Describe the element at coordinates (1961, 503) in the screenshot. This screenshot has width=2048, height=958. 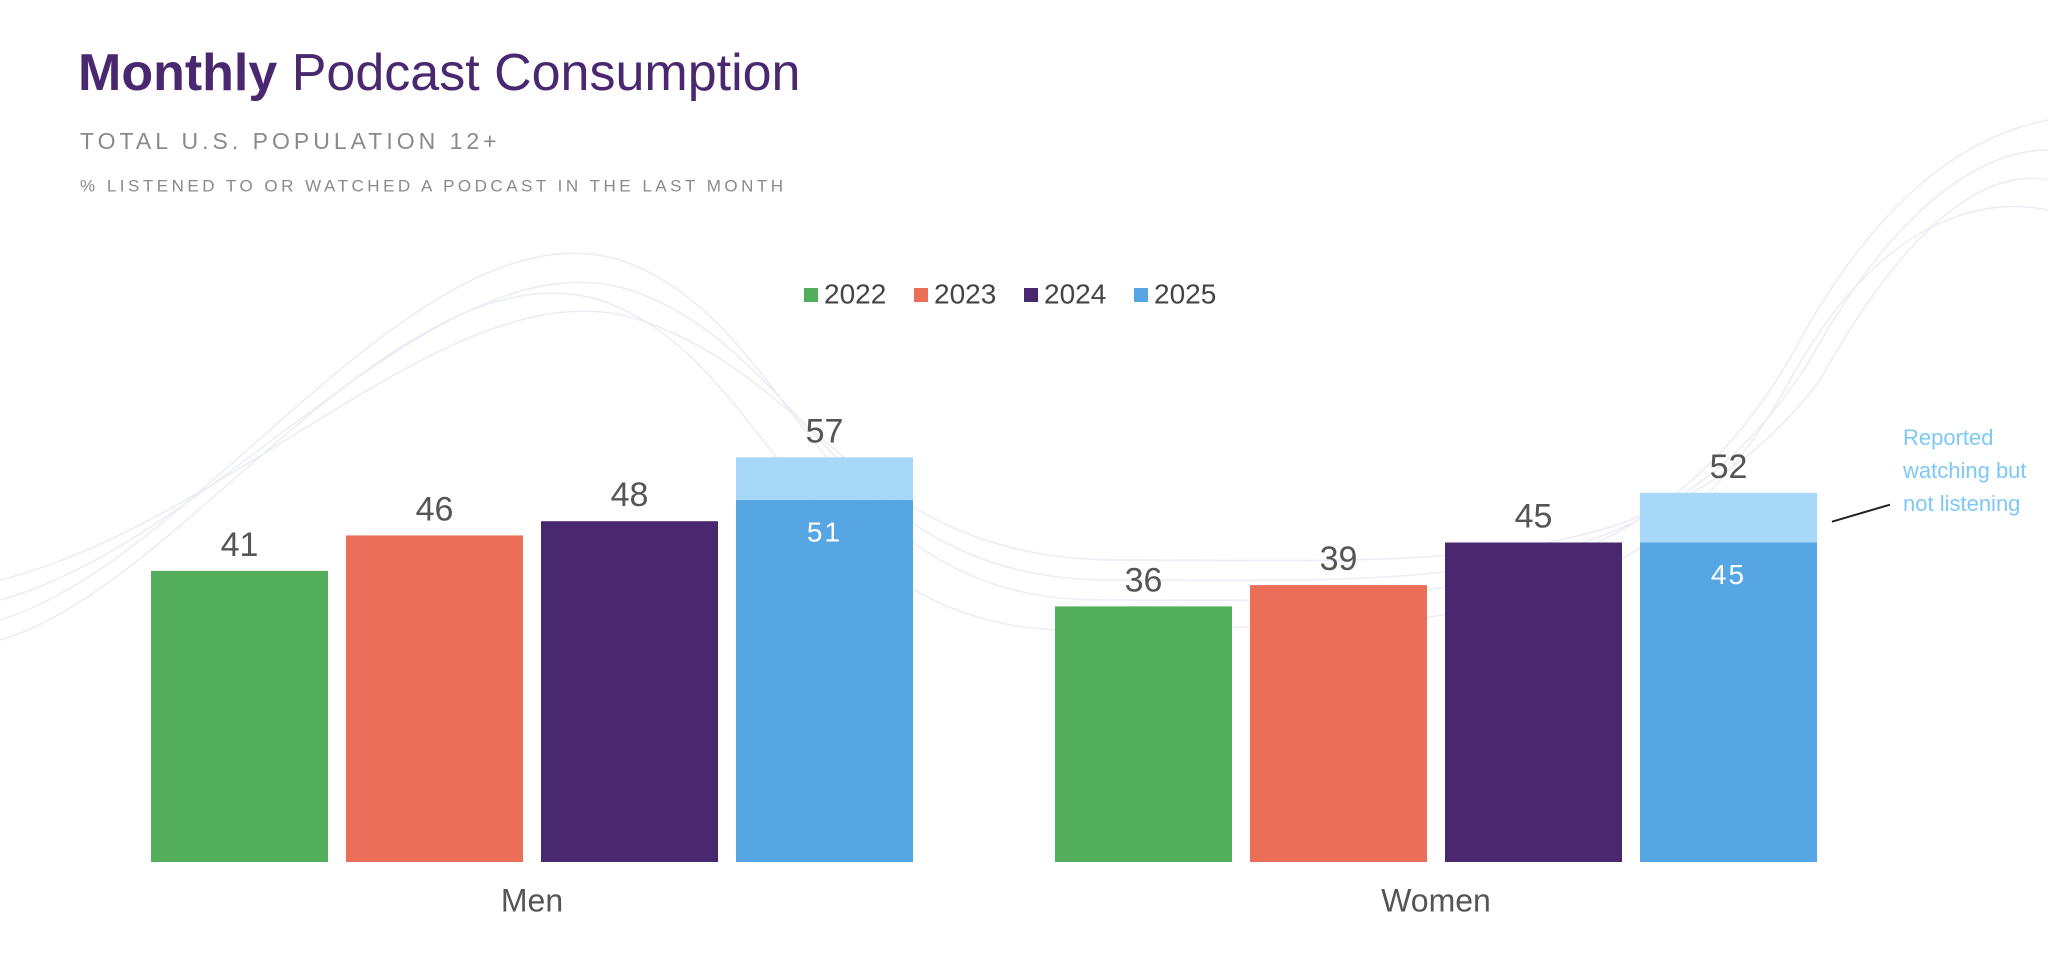
I see `annotation-text: not listening` at that location.